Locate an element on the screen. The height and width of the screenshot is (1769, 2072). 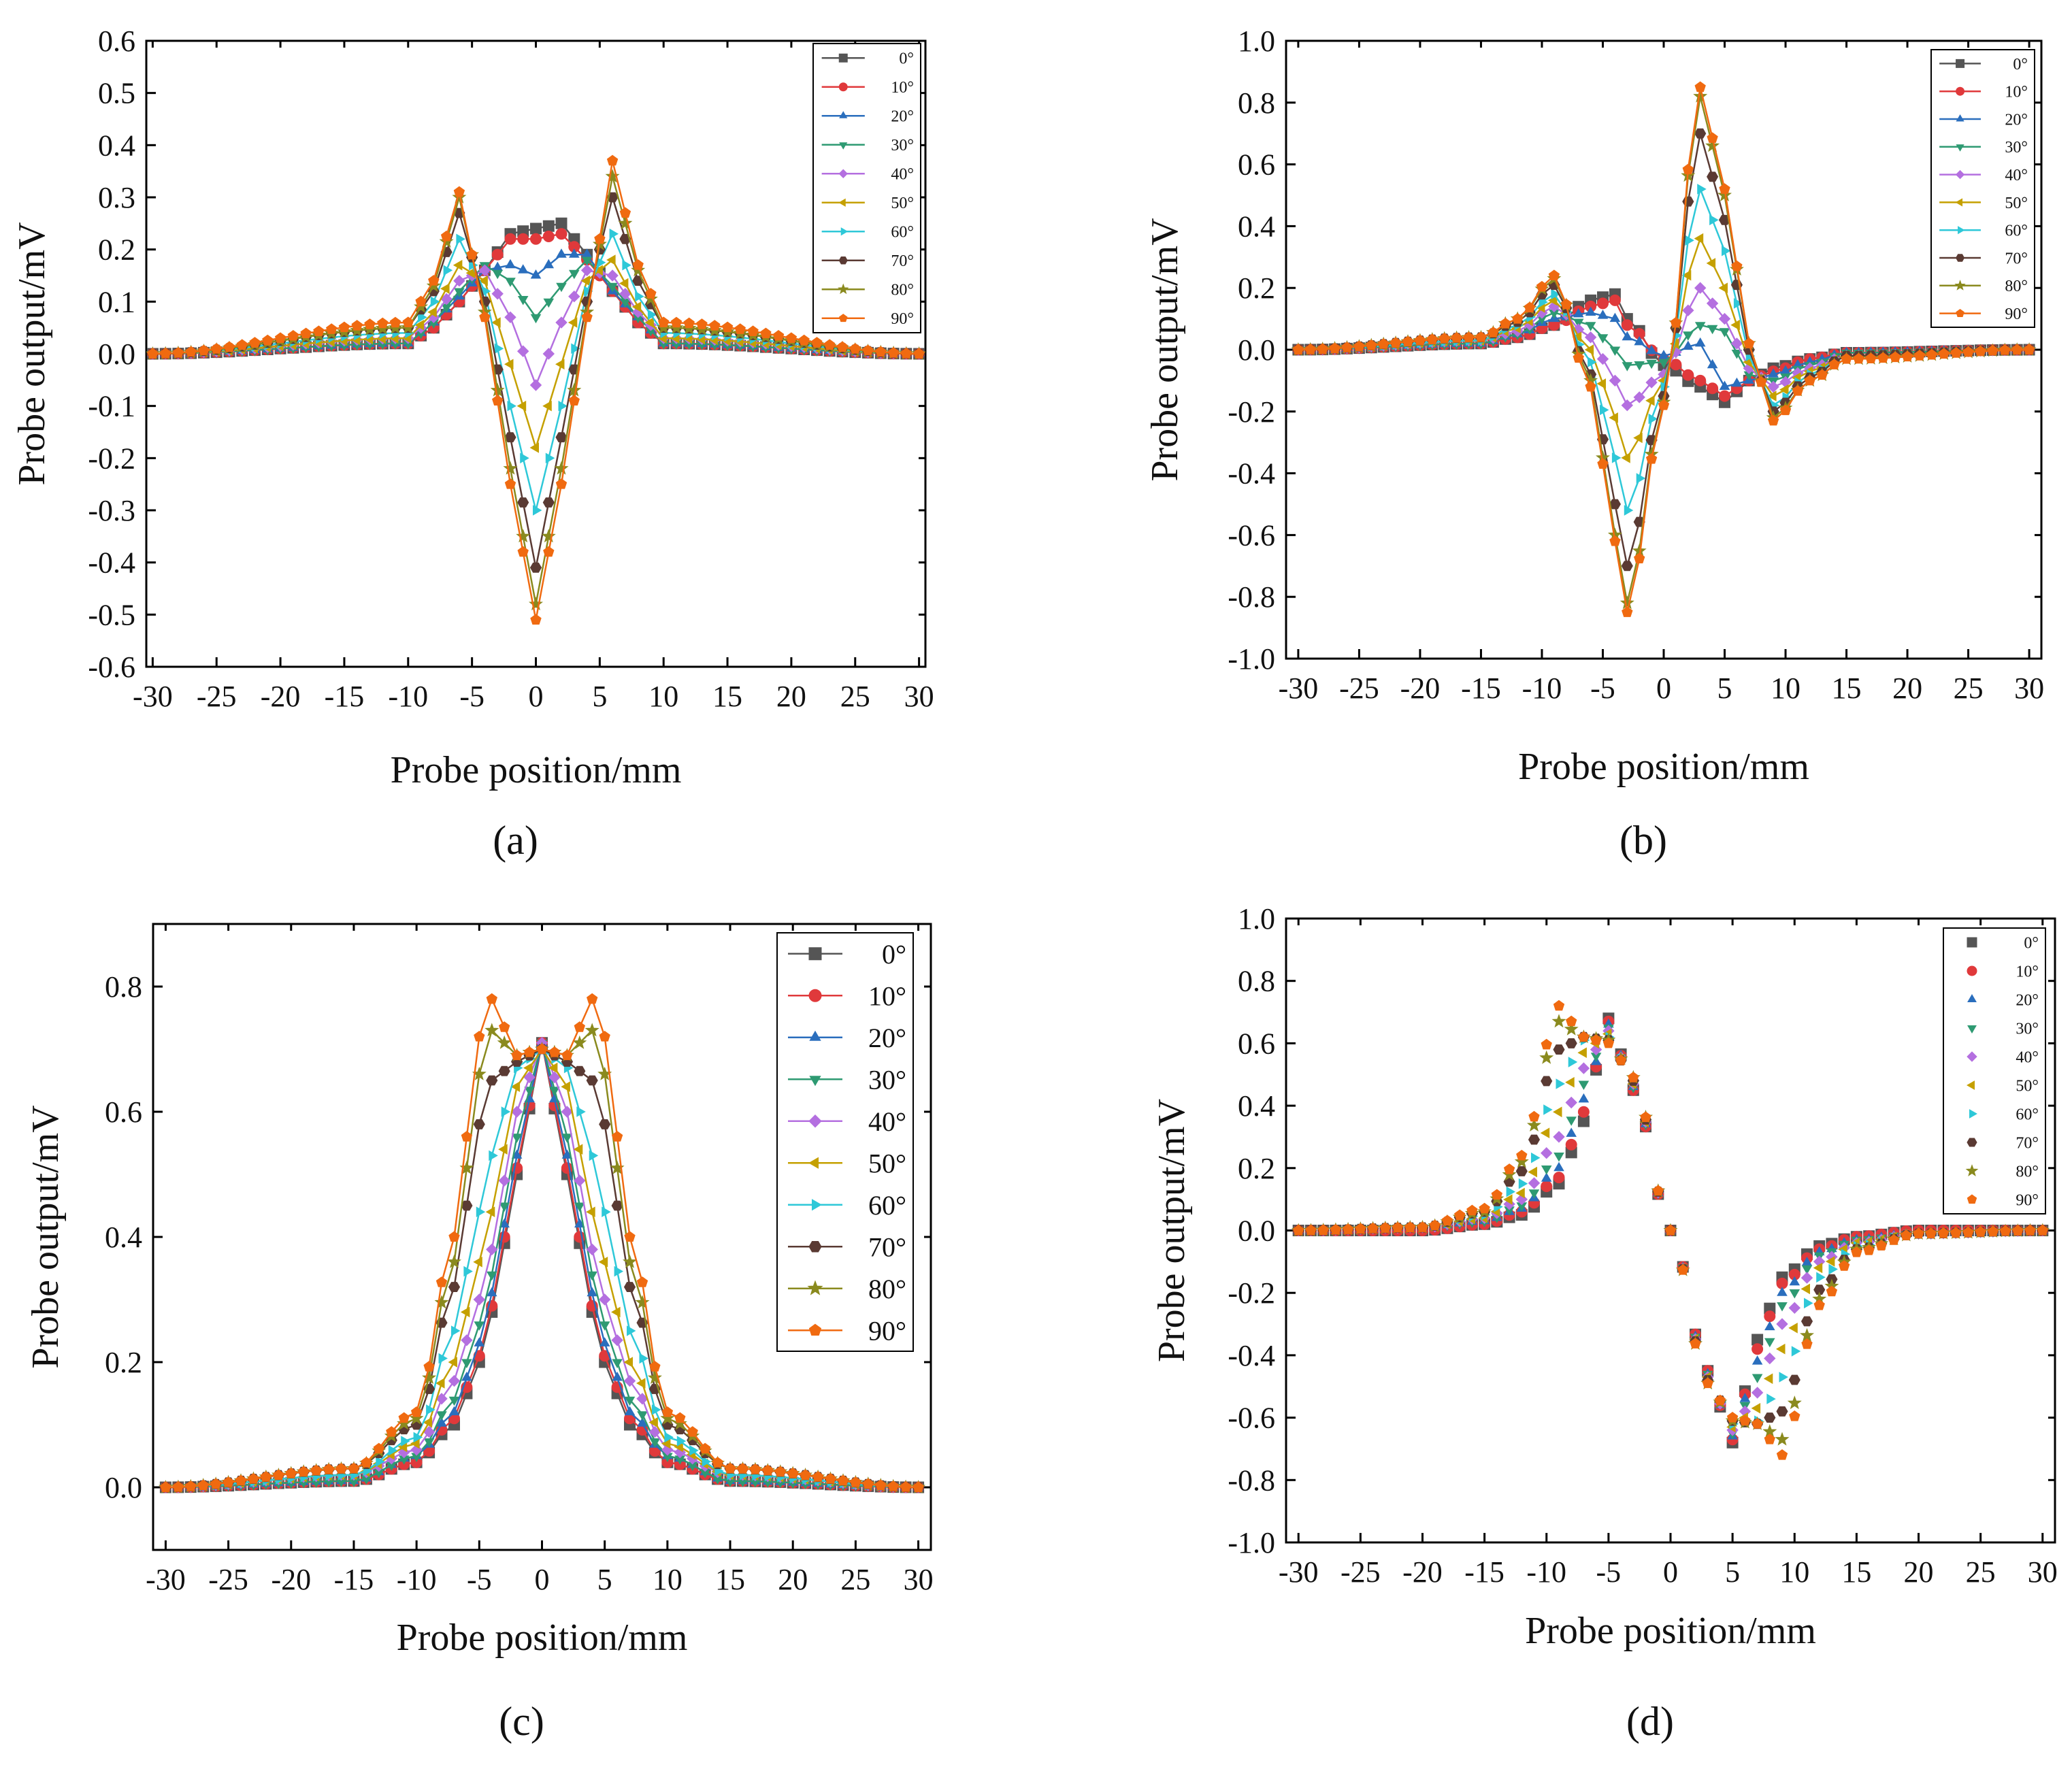
legend-item: 50° is located at coordinates (1983, 203).